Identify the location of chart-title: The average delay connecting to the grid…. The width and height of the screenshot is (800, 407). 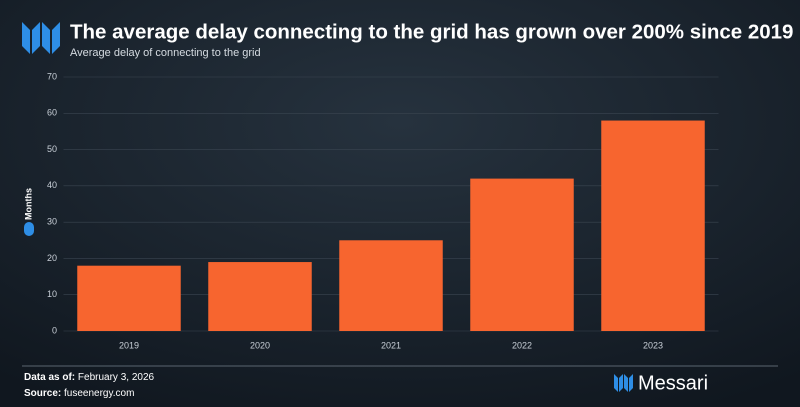
(431, 31).